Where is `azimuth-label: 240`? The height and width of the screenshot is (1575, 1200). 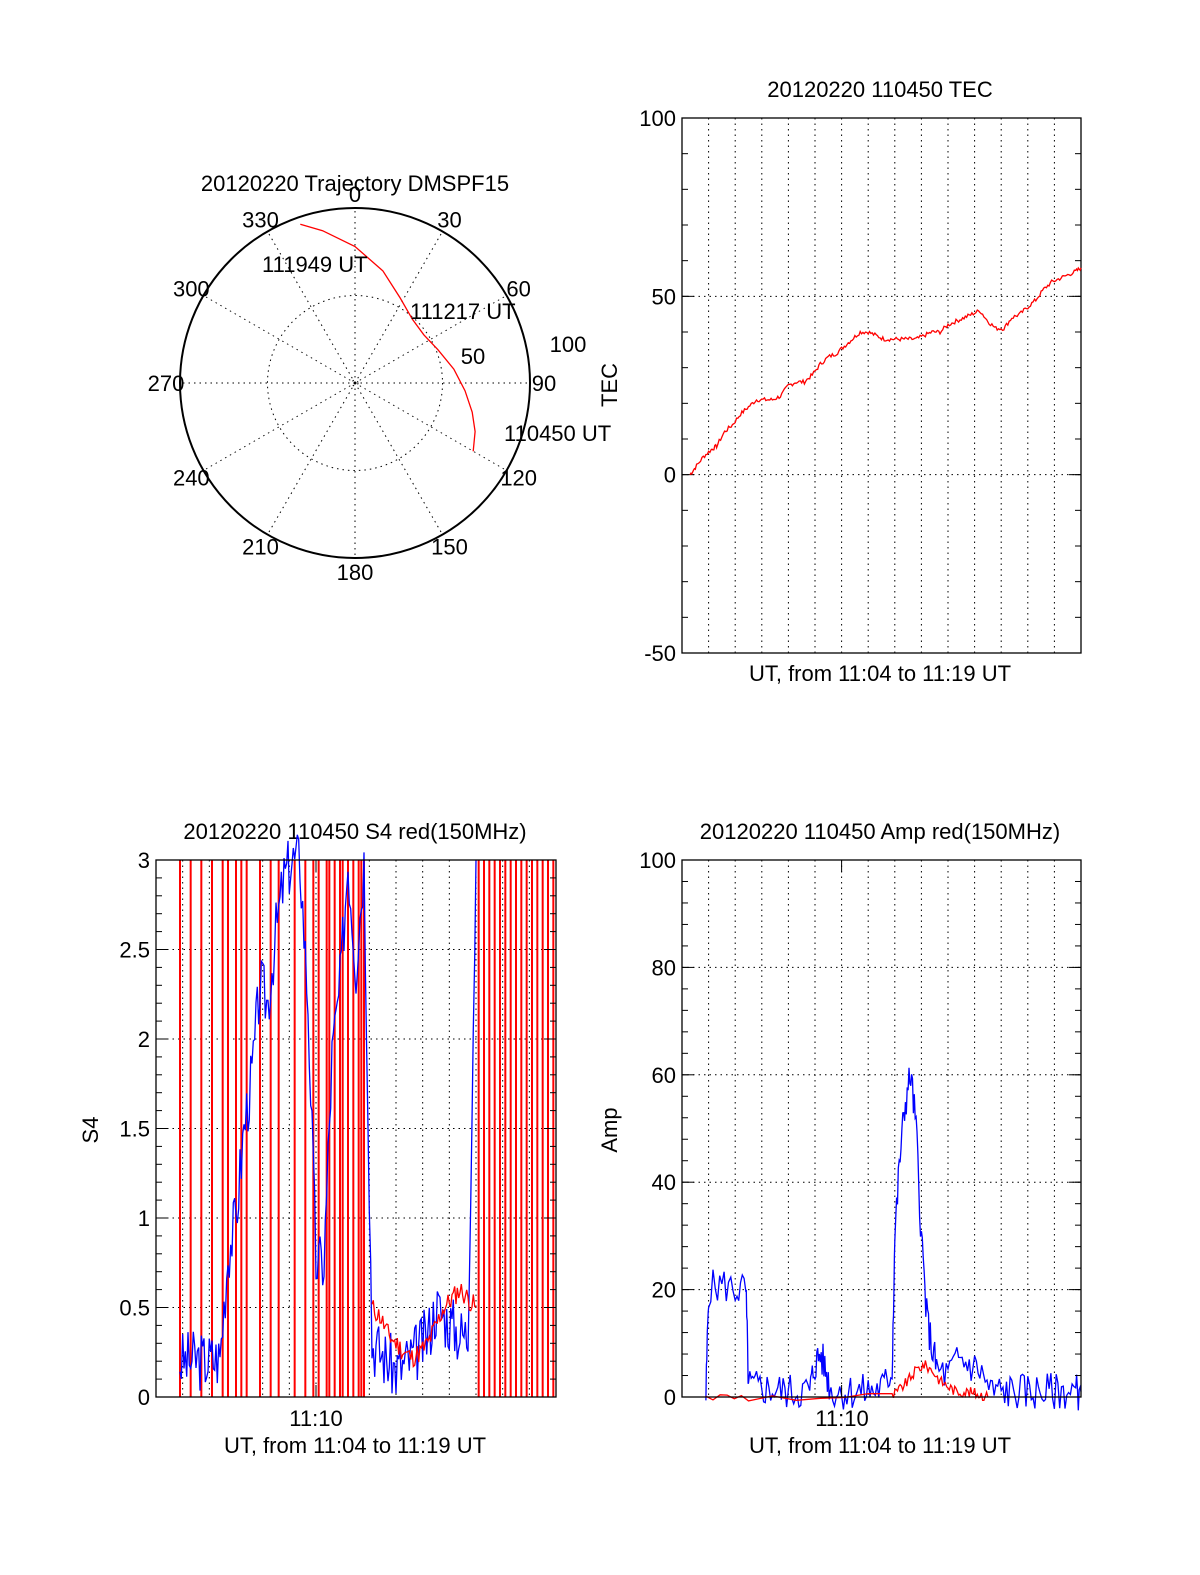 azimuth-label: 240 is located at coordinates (191, 478).